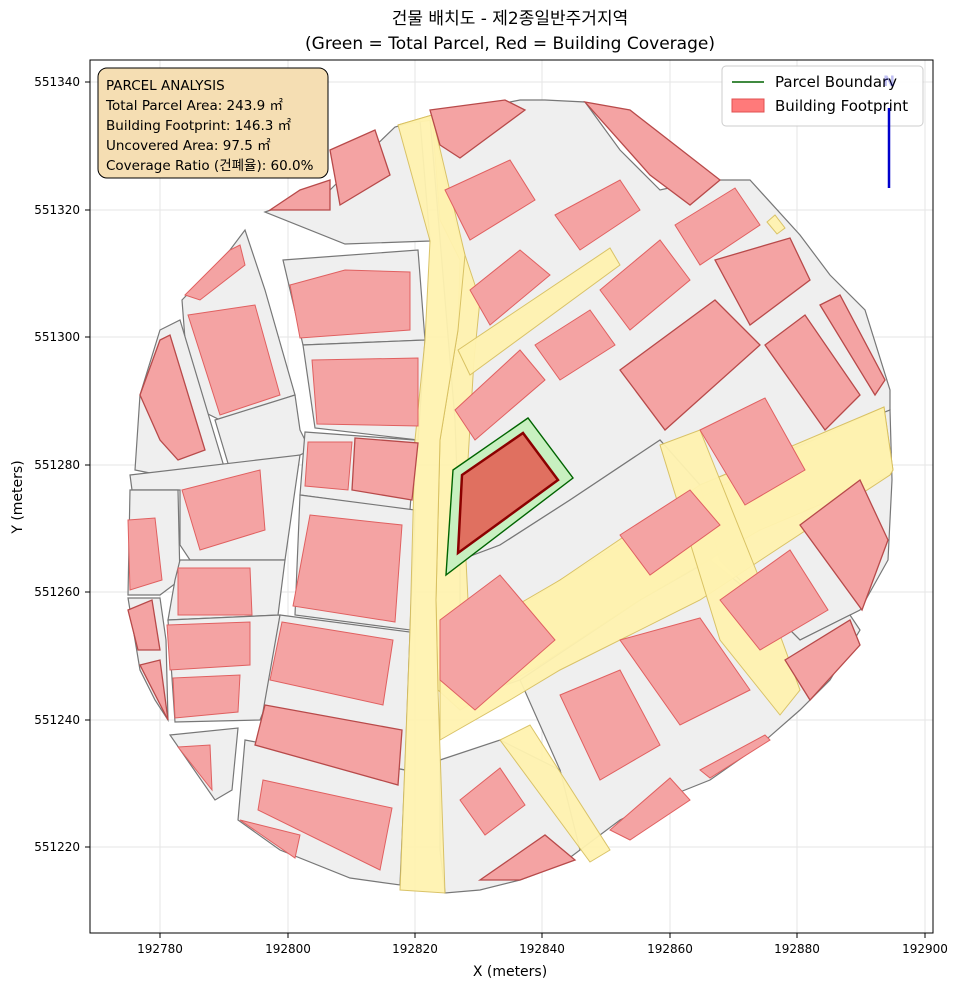 Image resolution: width=959 pixels, height=990 pixels. I want to click on y-tick-label: 551320, so click(57, 210).